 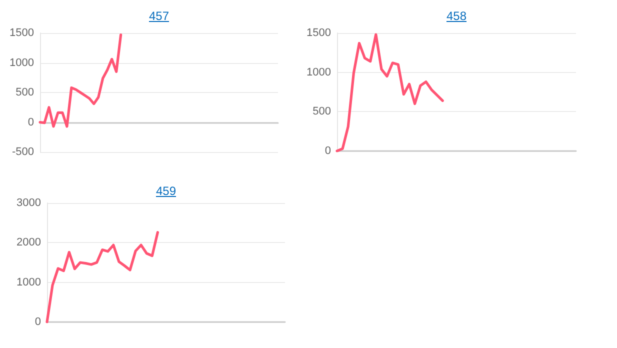 I want to click on y-tick-label: 3000, so click(x=28, y=203).